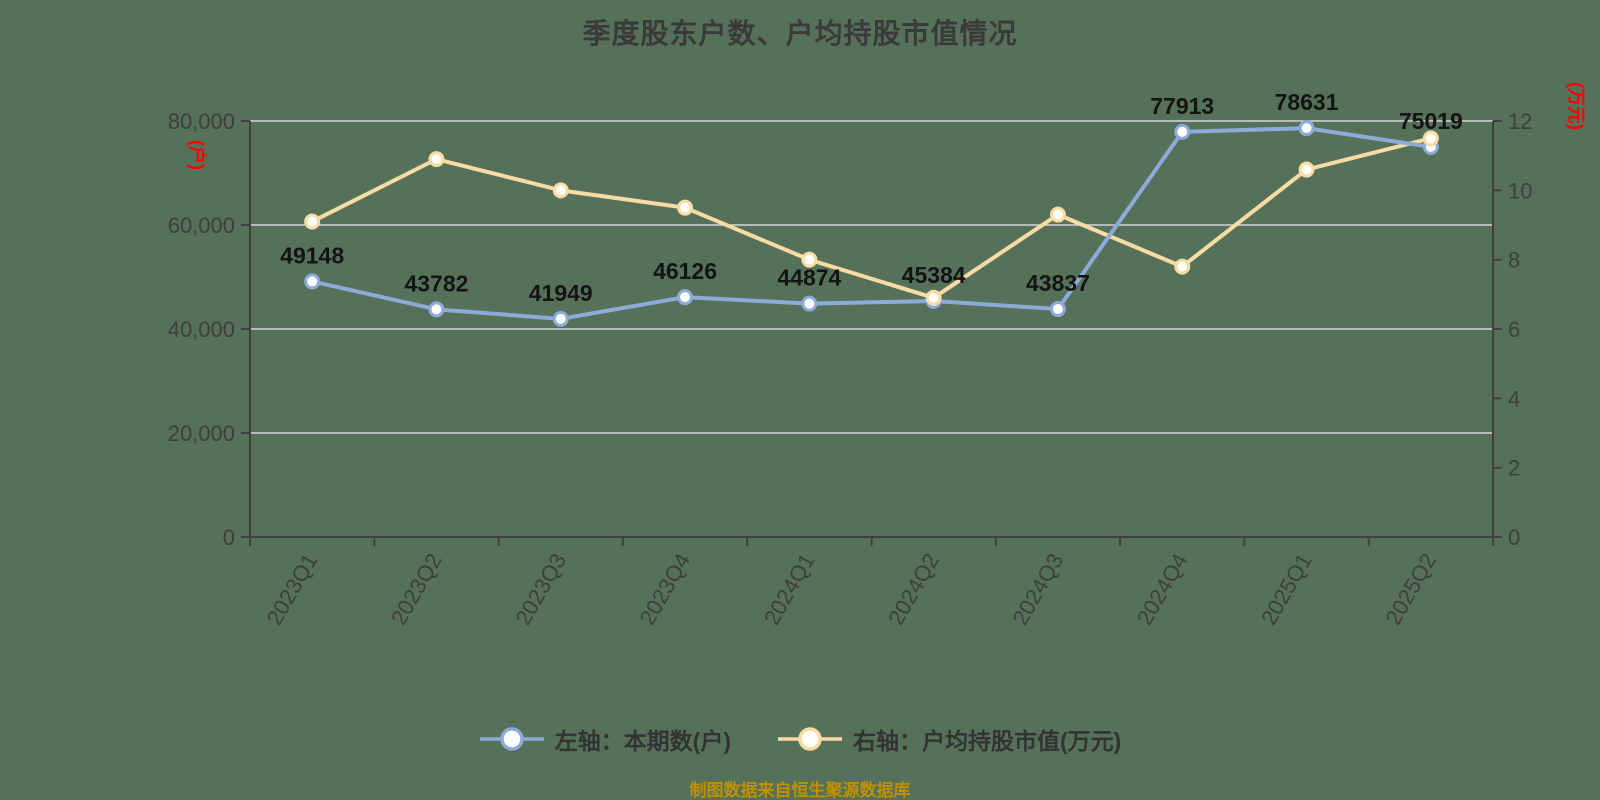 This screenshot has width=1600, height=800. I want to click on data-label: 43782, so click(436, 283).